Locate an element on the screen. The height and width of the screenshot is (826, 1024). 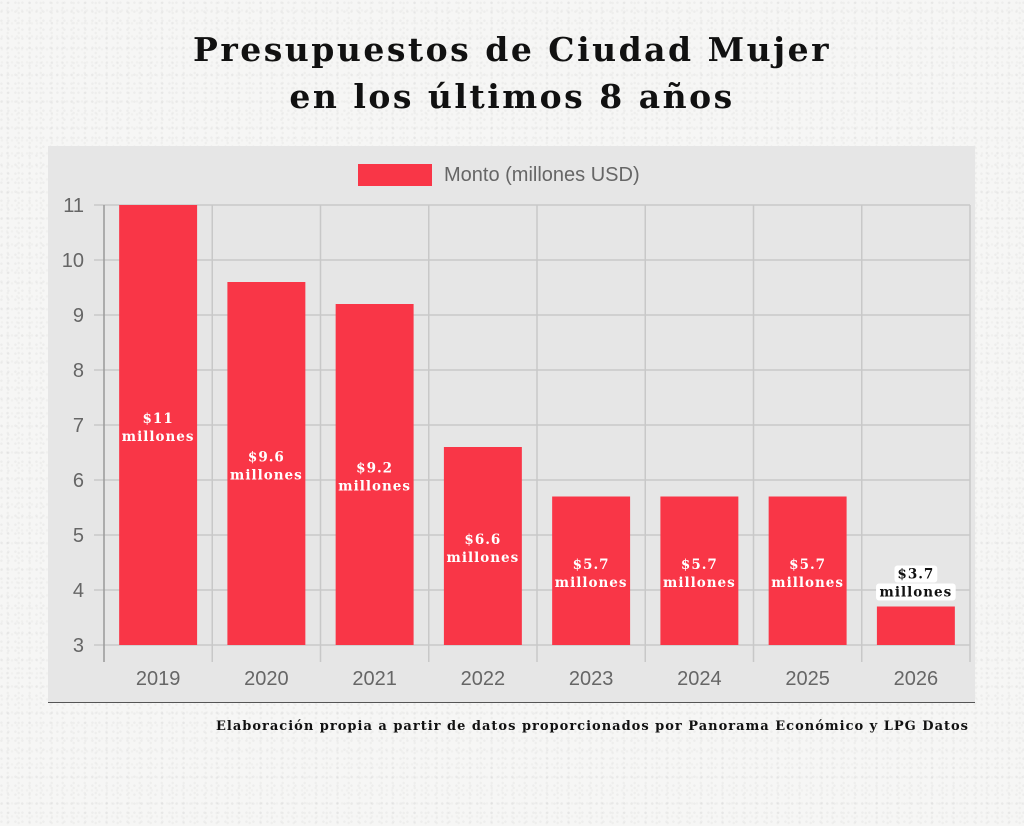
bar-2025 is located at coordinates (807, 571).